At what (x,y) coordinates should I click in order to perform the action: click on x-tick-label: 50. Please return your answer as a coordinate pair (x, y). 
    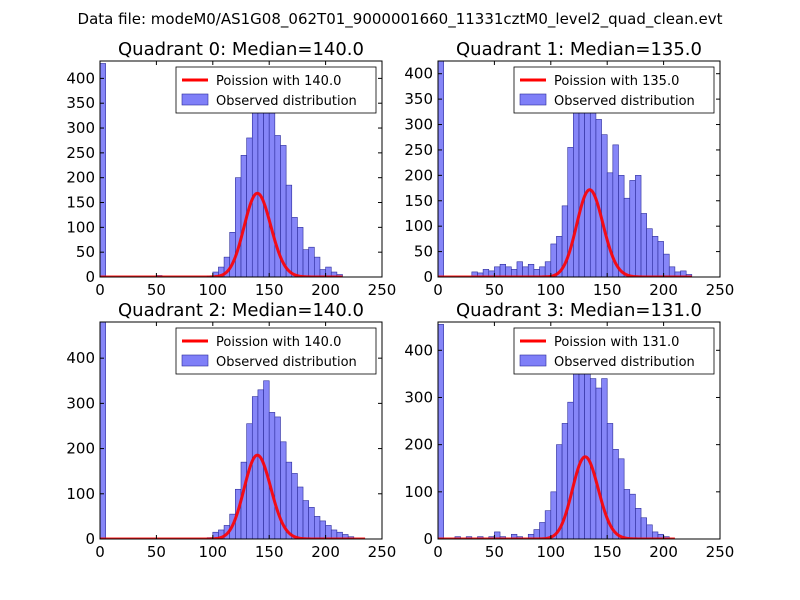
    Looking at the image, I should click on (156, 290).